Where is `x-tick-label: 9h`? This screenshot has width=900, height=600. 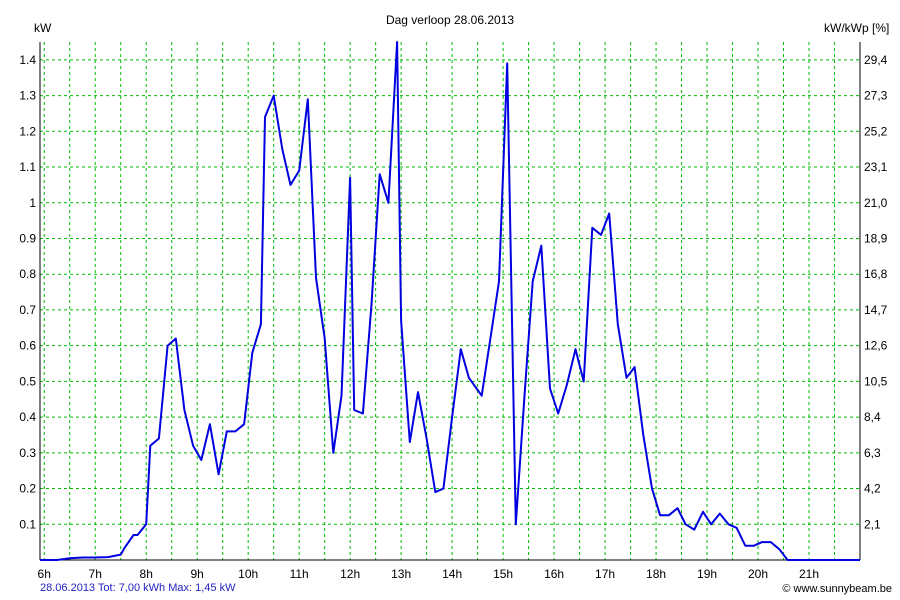
x-tick-label: 9h is located at coordinates (197, 574).